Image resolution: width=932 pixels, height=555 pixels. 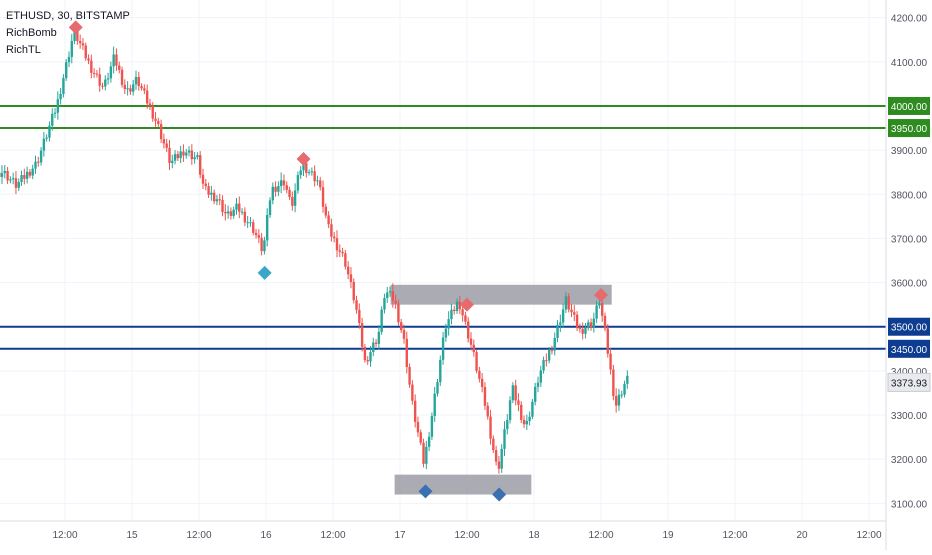 I want to click on indicator-richbomb: RichBomb, so click(x=68, y=33).